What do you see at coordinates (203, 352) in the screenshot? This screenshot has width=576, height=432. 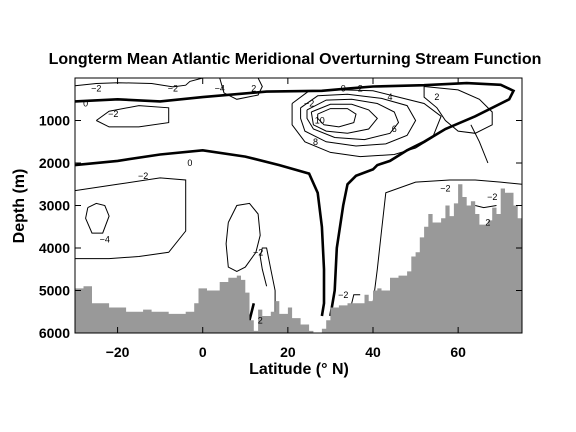 I see `x-tick-label: 0` at bounding box center [203, 352].